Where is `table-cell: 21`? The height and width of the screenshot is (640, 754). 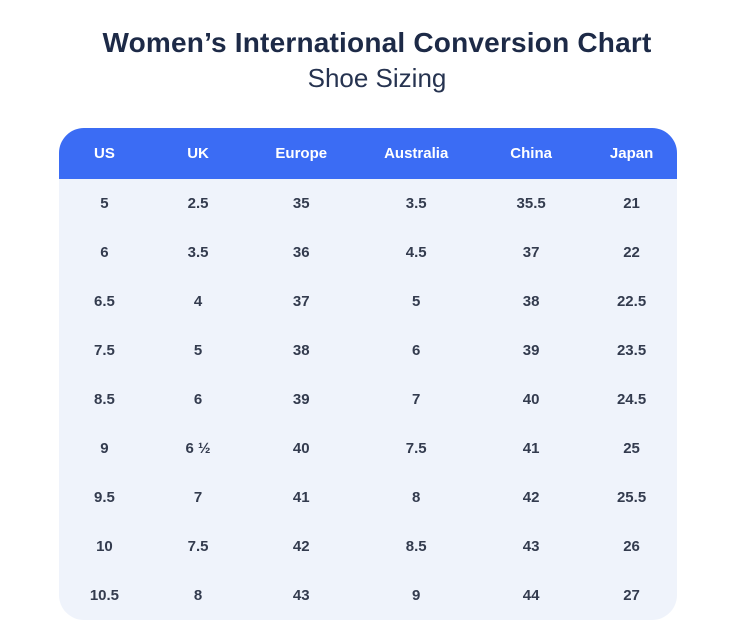
table-cell: 21 is located at coordinates (631, 203).